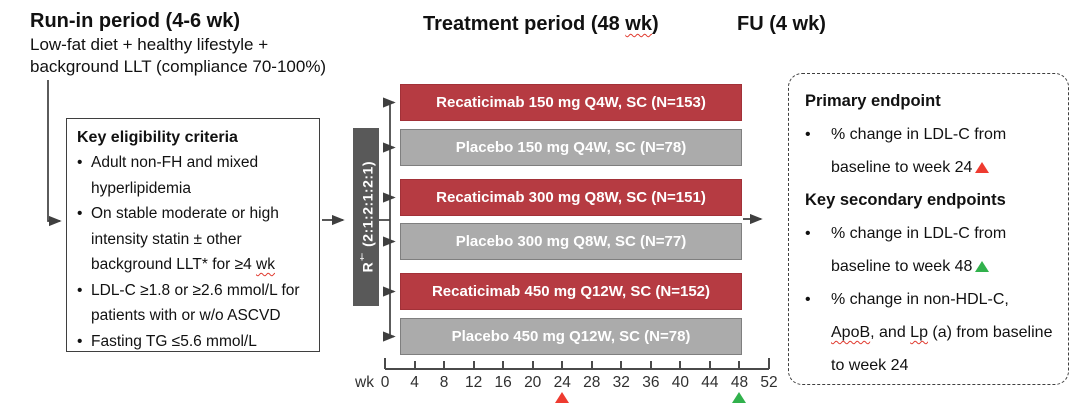  I want to click on axis-tick-label: 28, so click(592, 382).